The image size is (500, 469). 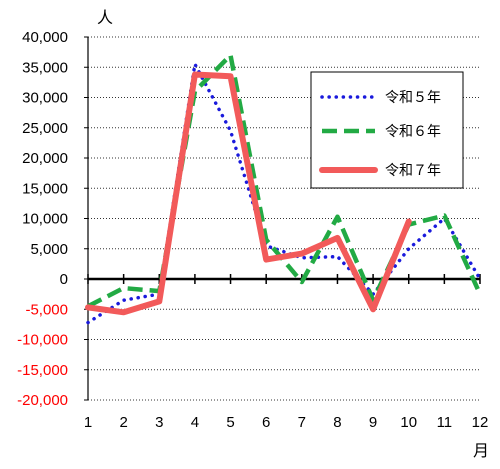 What do you see at coordinates (42, 400) in the screenshot?
I see `y-tick-label: -20,000` at bounding box center [42, 400].